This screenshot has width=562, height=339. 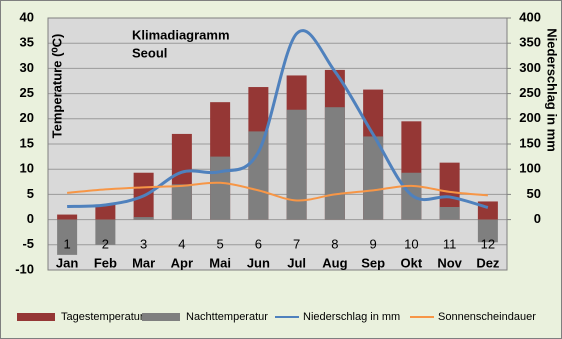 I want to click on y2-tick-label: 50, so click(x=534, y=193).